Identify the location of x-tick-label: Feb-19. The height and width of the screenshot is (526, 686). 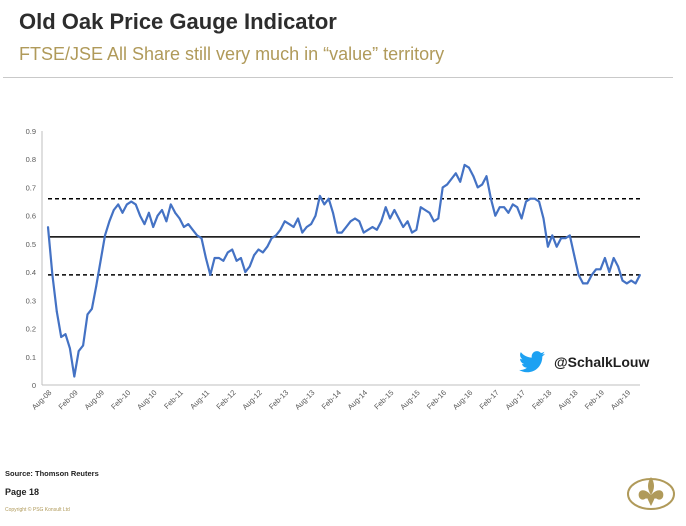
(594, 399).